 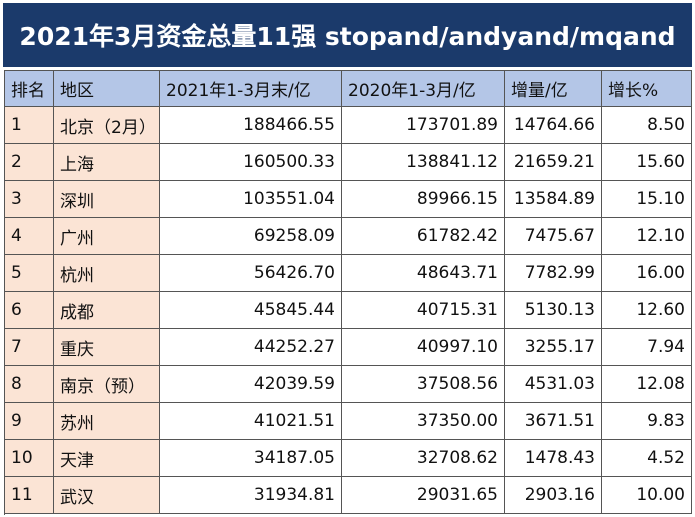 I want to click on value-cell: 3255.17, so click(x=553, y=347).